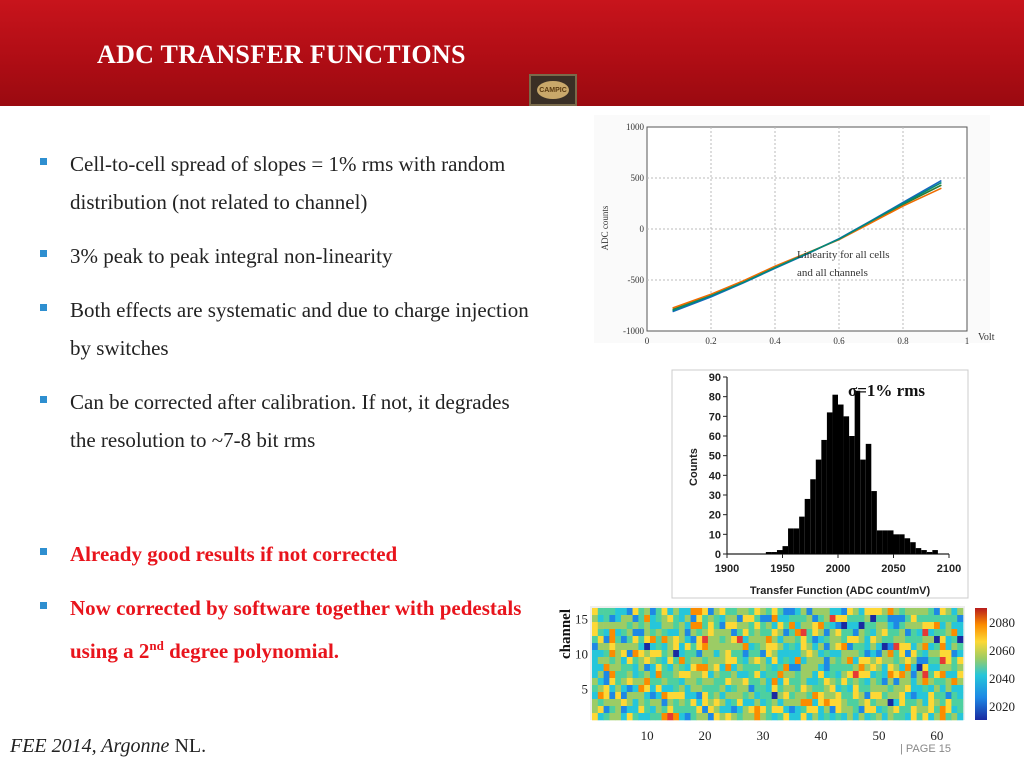  What do you see at coordinates (796, 234) in the screenshot?
I see `axis-ticks: 0 0.2 0.4 0.6 0.8 1 1000 500 0 -500 -1000` at bounding box center [796, 234].